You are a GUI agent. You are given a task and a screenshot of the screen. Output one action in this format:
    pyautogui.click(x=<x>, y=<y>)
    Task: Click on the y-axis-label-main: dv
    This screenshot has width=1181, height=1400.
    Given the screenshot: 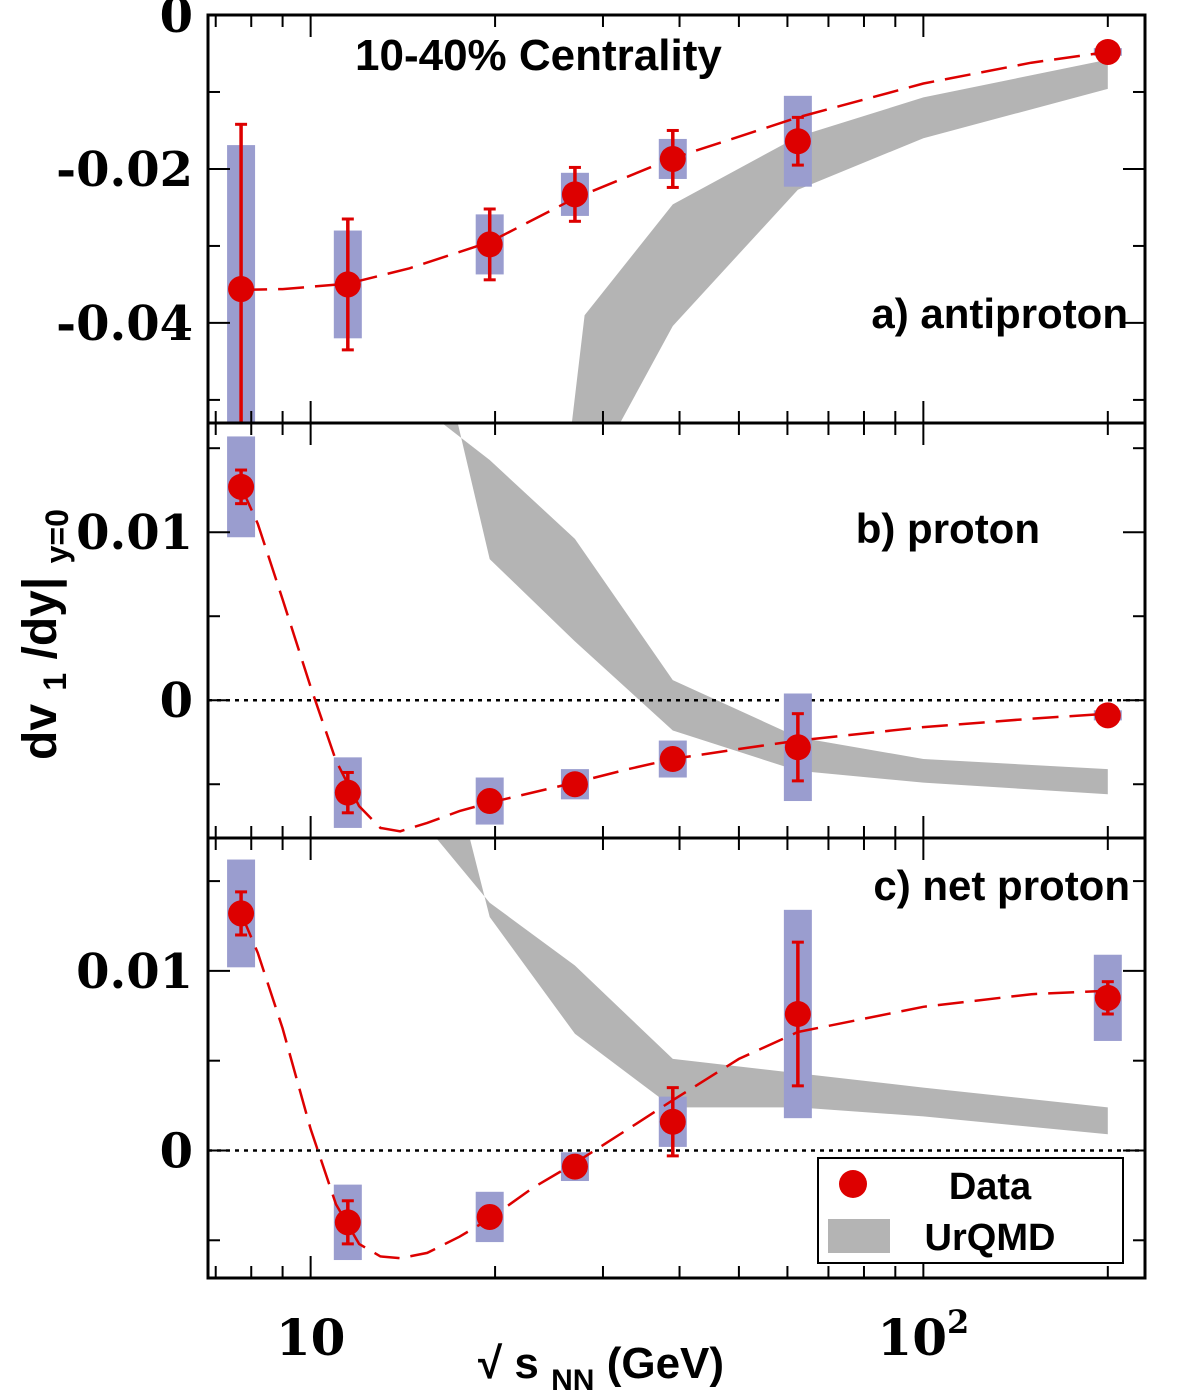 What is the action you would take?
    pyautogui.click(x=40, y=732)
    